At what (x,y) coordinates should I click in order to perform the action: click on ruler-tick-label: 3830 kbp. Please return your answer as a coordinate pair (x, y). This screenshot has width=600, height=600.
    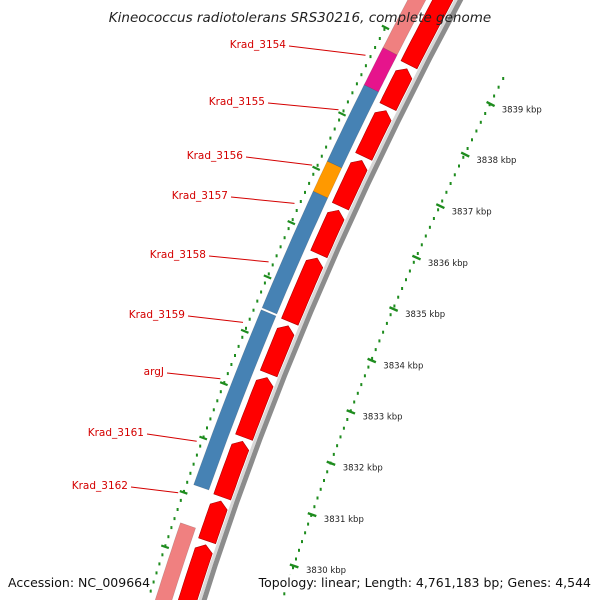
    Looking at the image, I should click on (326, 571).